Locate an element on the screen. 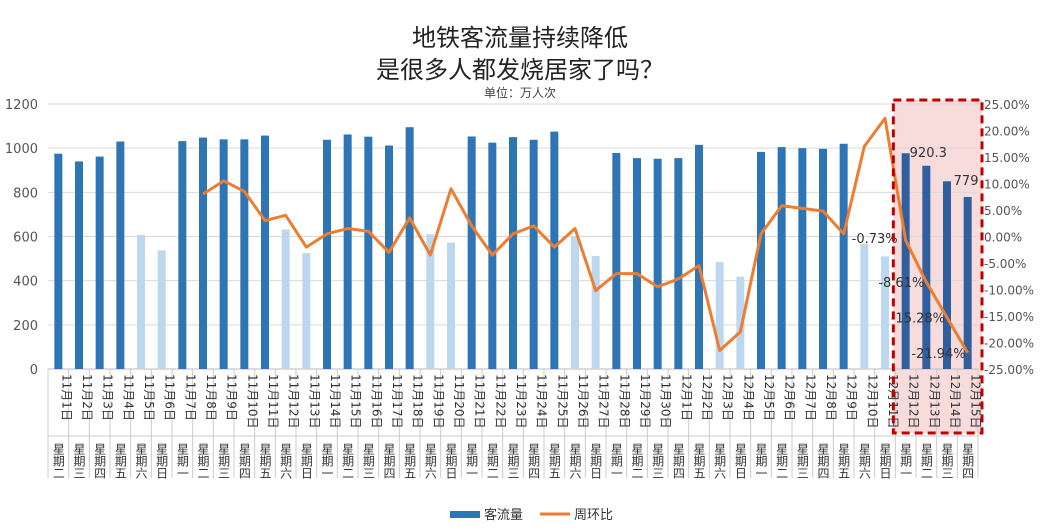 The width and height of the screenshot is (1045, 531). right-axis-tick: 15.00% is located at coordinates (1007, 158).